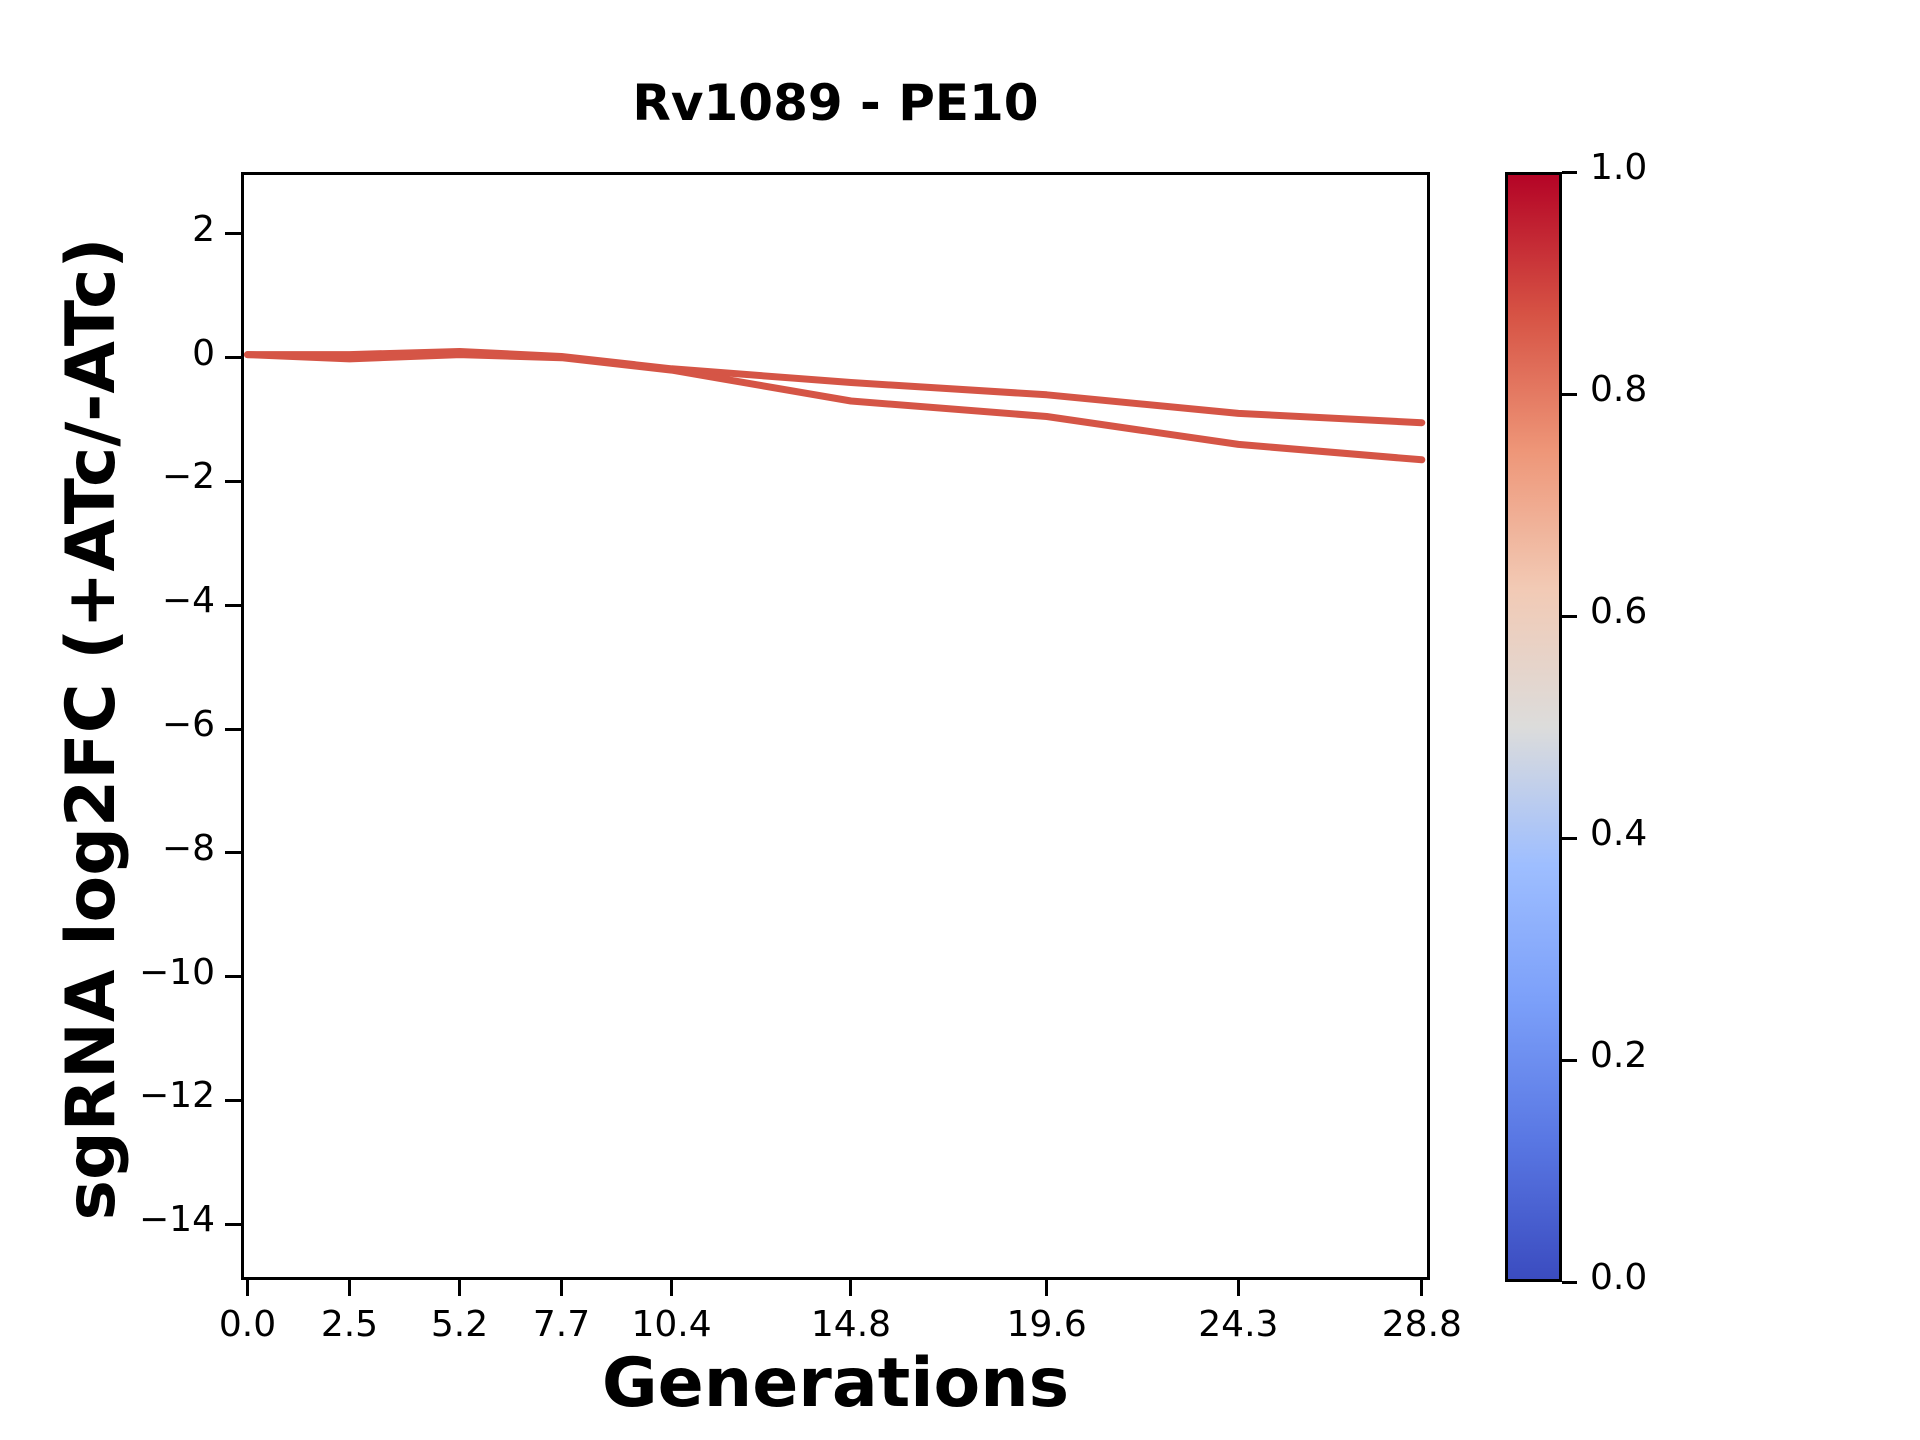 The height and width of the screenshot is (1440, 1920). Describe the element at coordinates (1619, 389) in the screenshot. I see `colorbar-tick-label: 0.8` at that location.